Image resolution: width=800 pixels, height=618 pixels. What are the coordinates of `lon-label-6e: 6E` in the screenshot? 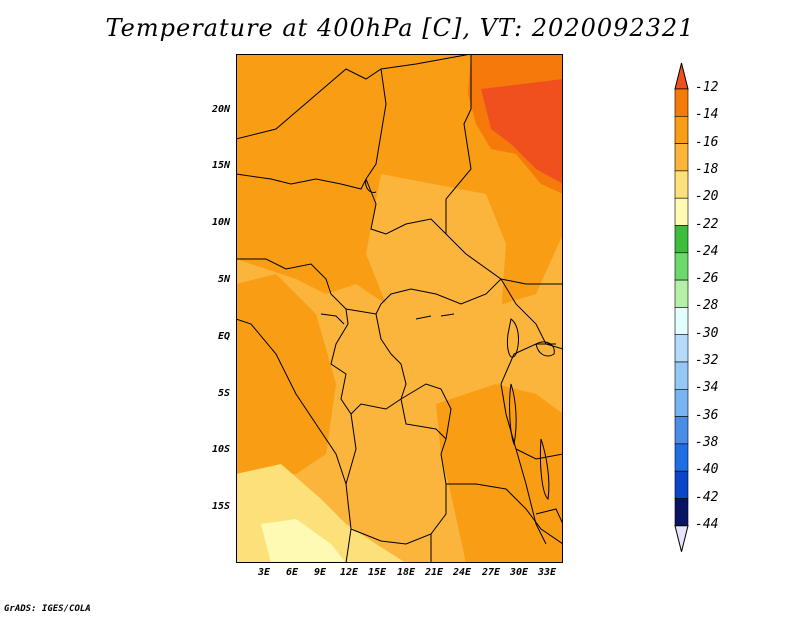 It's located at (292, 572).